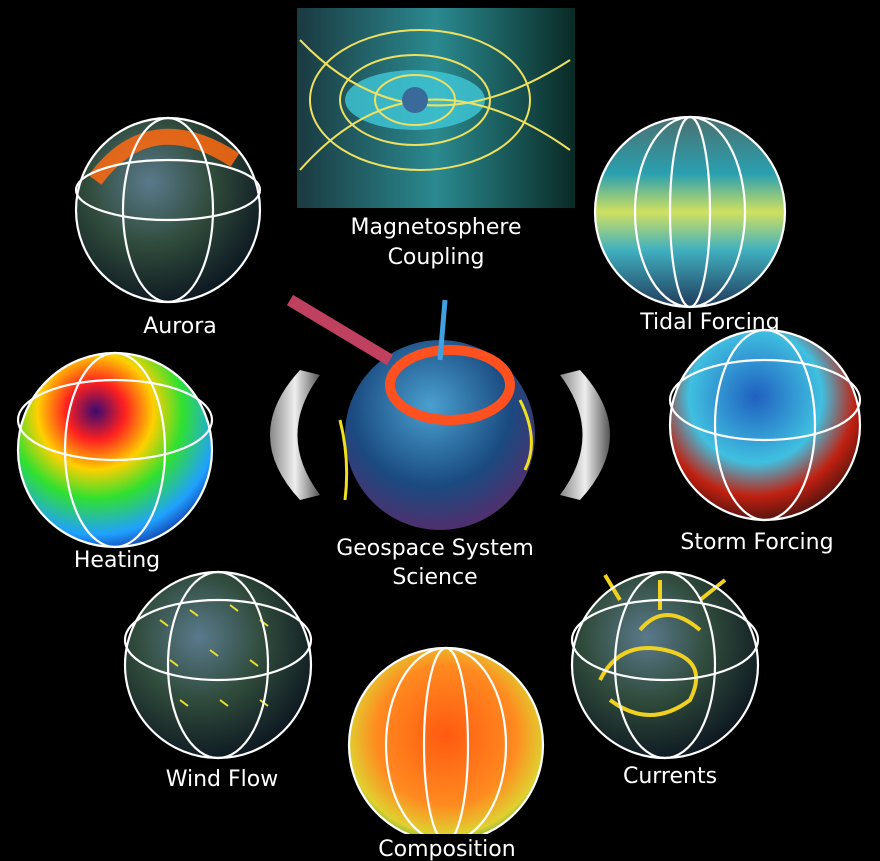  What do you see at coordinates (436, 227) in the screenshot?
I see `node-label: Magnetosphere` at bounding box center [436, 227].